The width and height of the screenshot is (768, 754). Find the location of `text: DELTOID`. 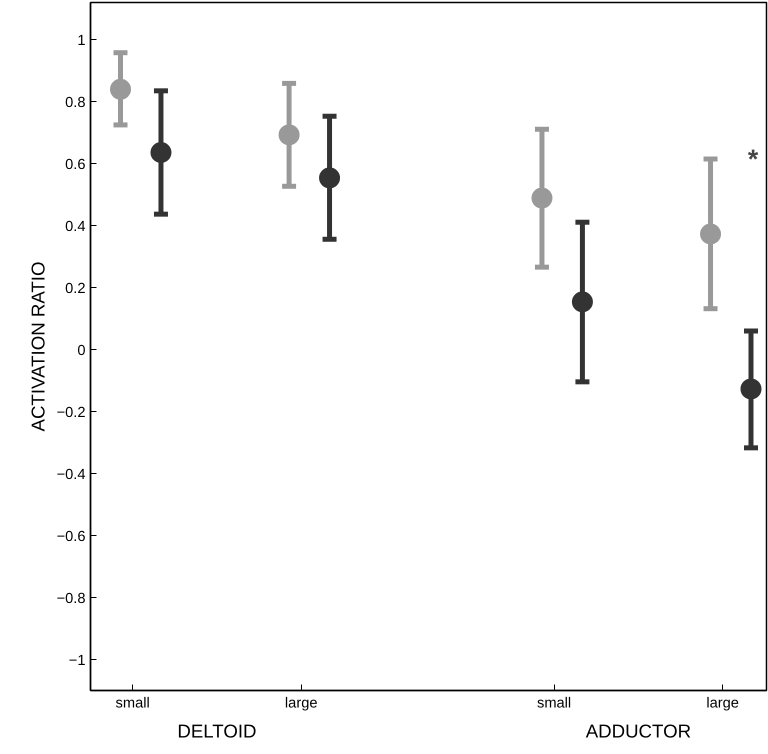

text: DELTOID is located at coordinates (217, 731).